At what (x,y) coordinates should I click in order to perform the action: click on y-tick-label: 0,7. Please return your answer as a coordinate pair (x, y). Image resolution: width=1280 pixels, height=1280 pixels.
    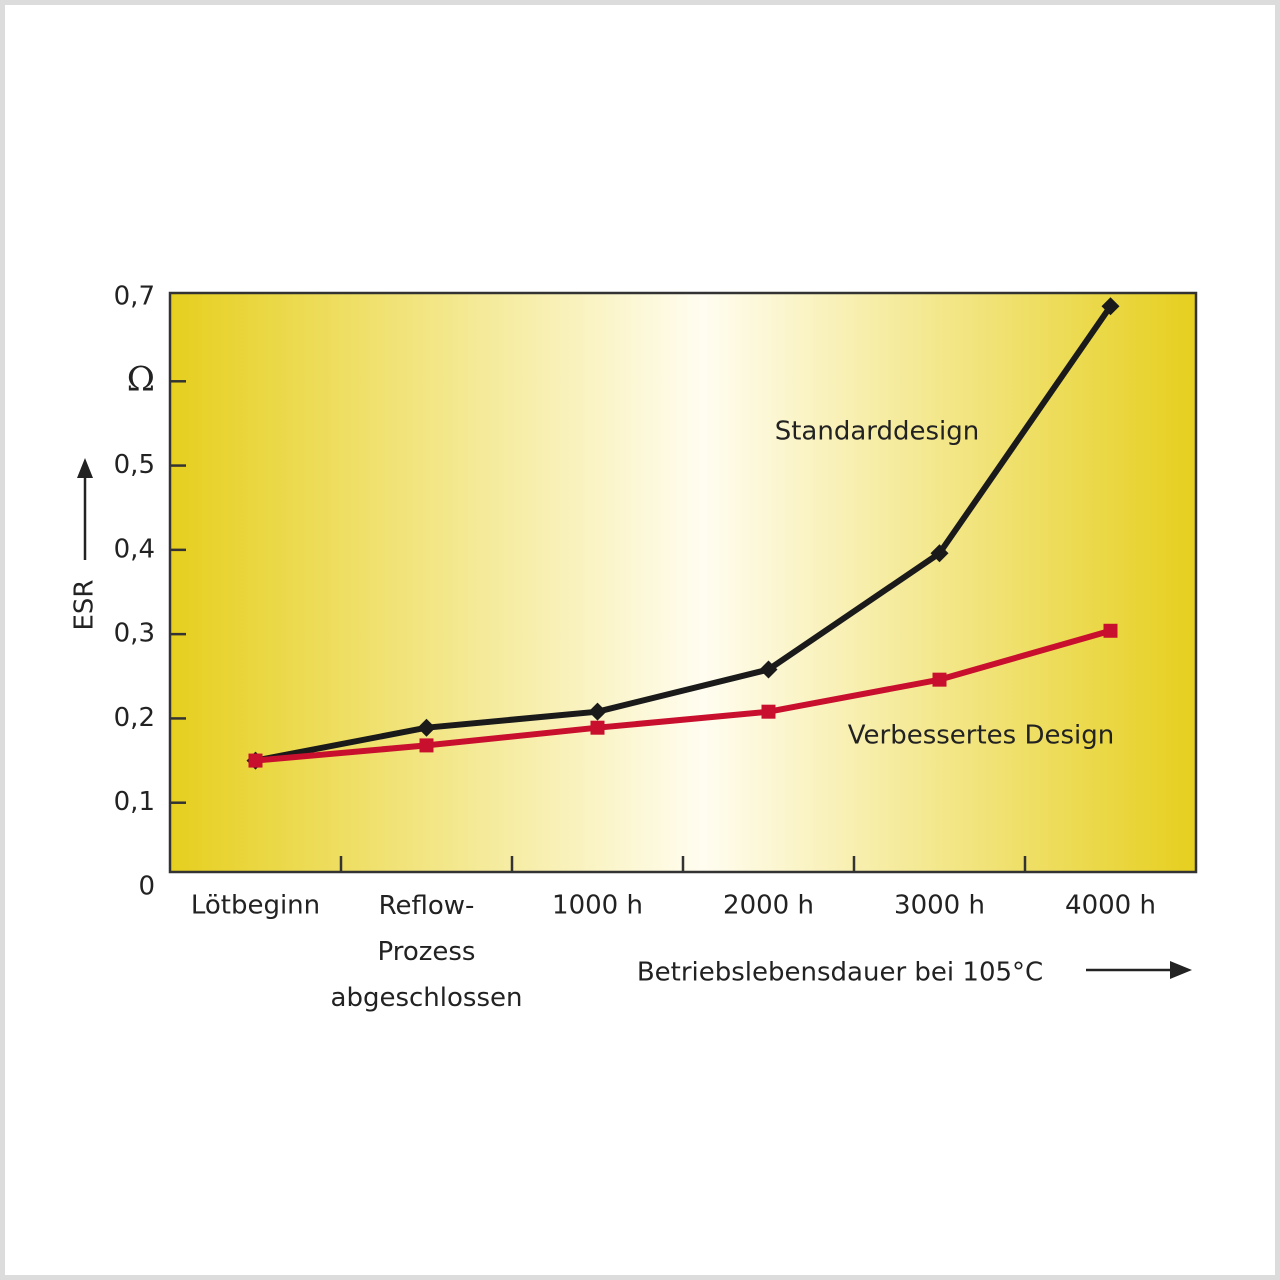
    Looking at the image, I should click on (134, 297).